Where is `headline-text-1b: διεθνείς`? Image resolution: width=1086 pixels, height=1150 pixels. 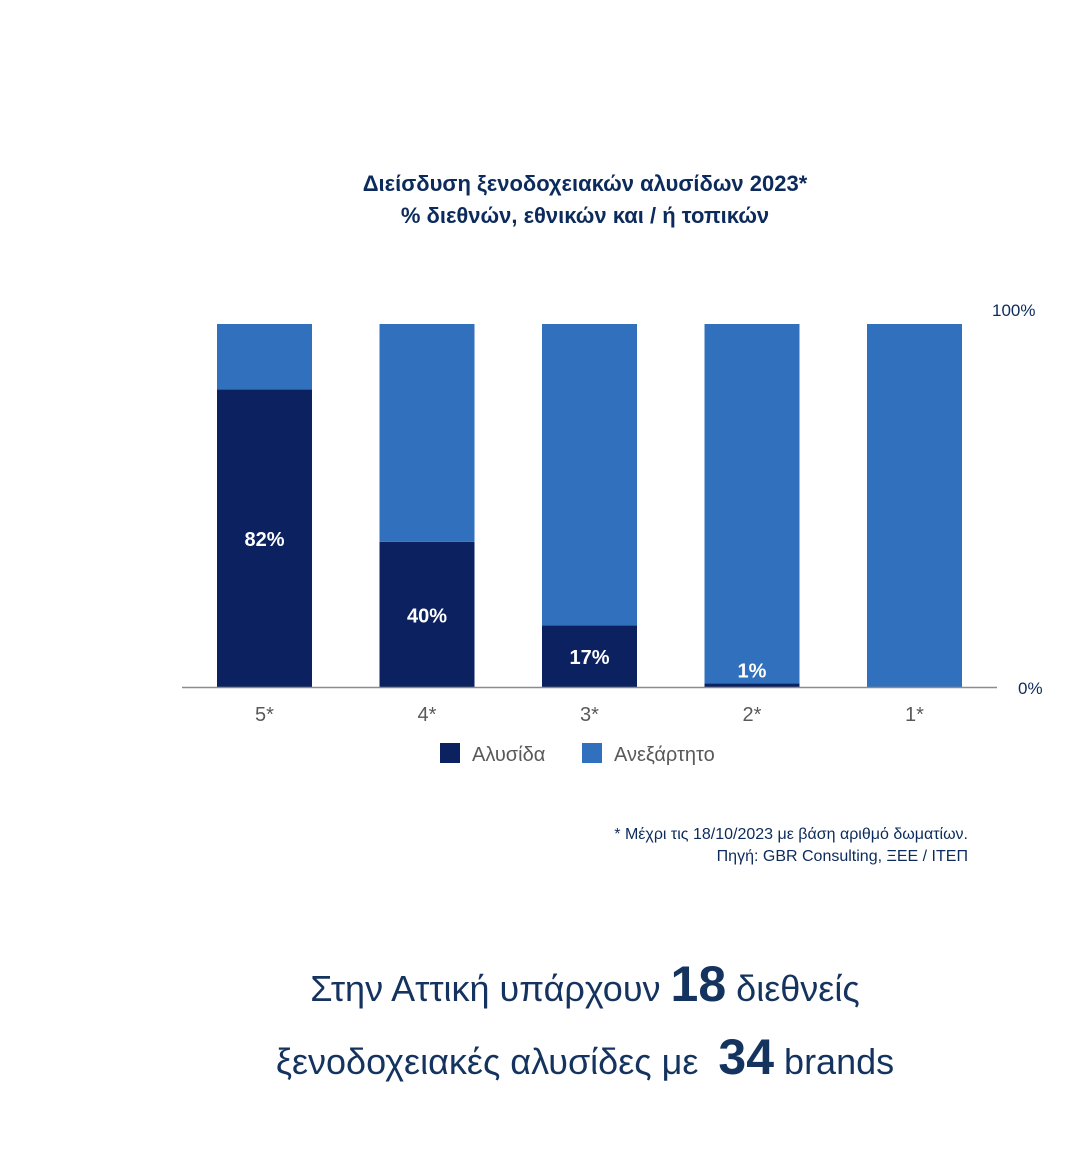
headline-text-1b: διεθνείς is located at coordinates (798, 988).